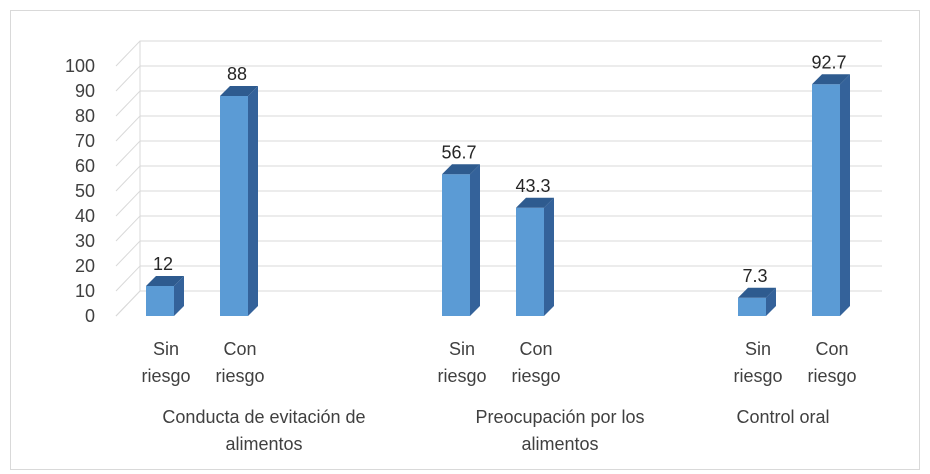  I want to click on data-label: 88, so click(237, 74).